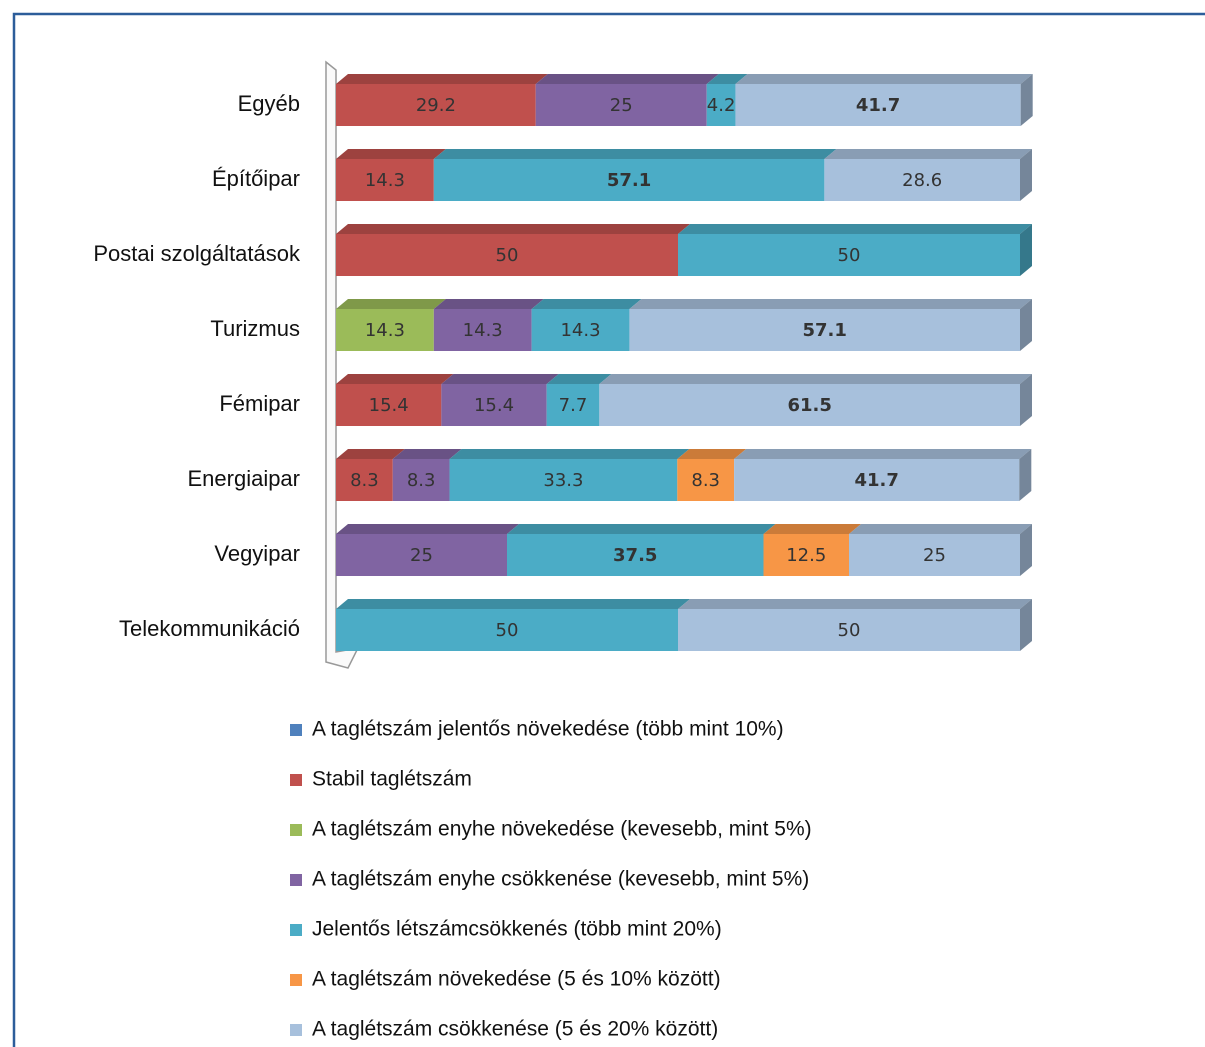  I want to click on data-label: 61.5, so click(809, 405).